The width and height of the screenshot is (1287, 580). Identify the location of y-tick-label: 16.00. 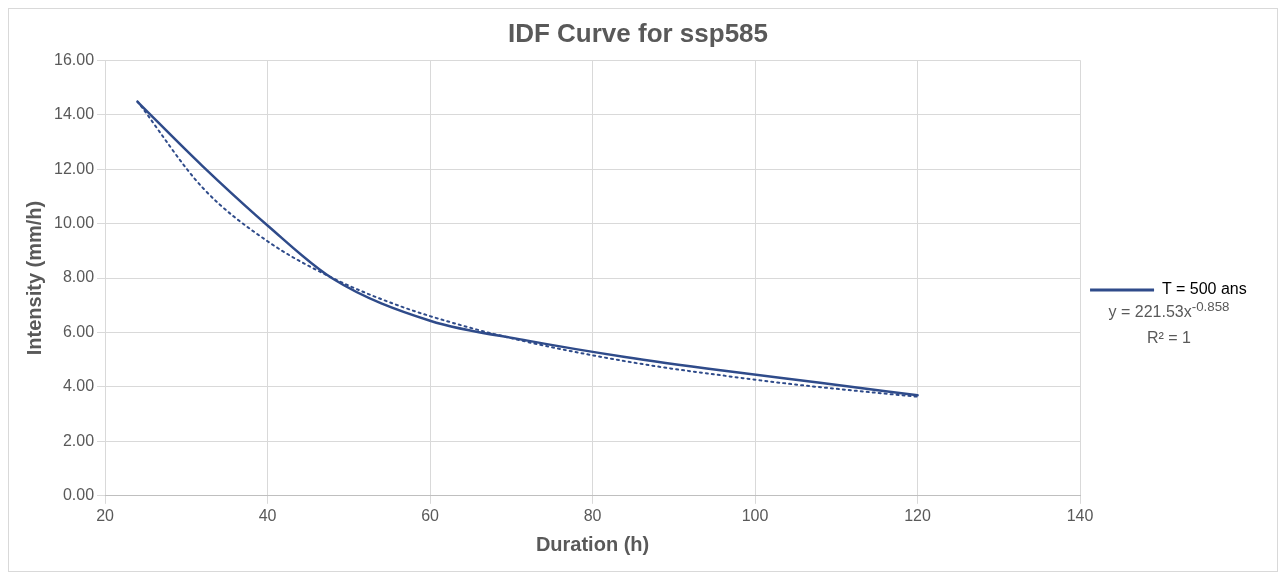
(74, 59).